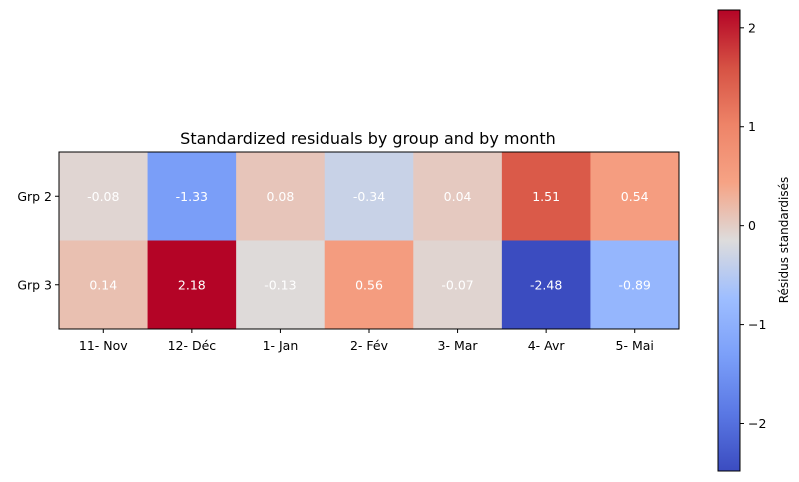  Describe the element at coordinates (757, 324) in the screenshot. I see `colorbar-tick-label: −1` at that location.